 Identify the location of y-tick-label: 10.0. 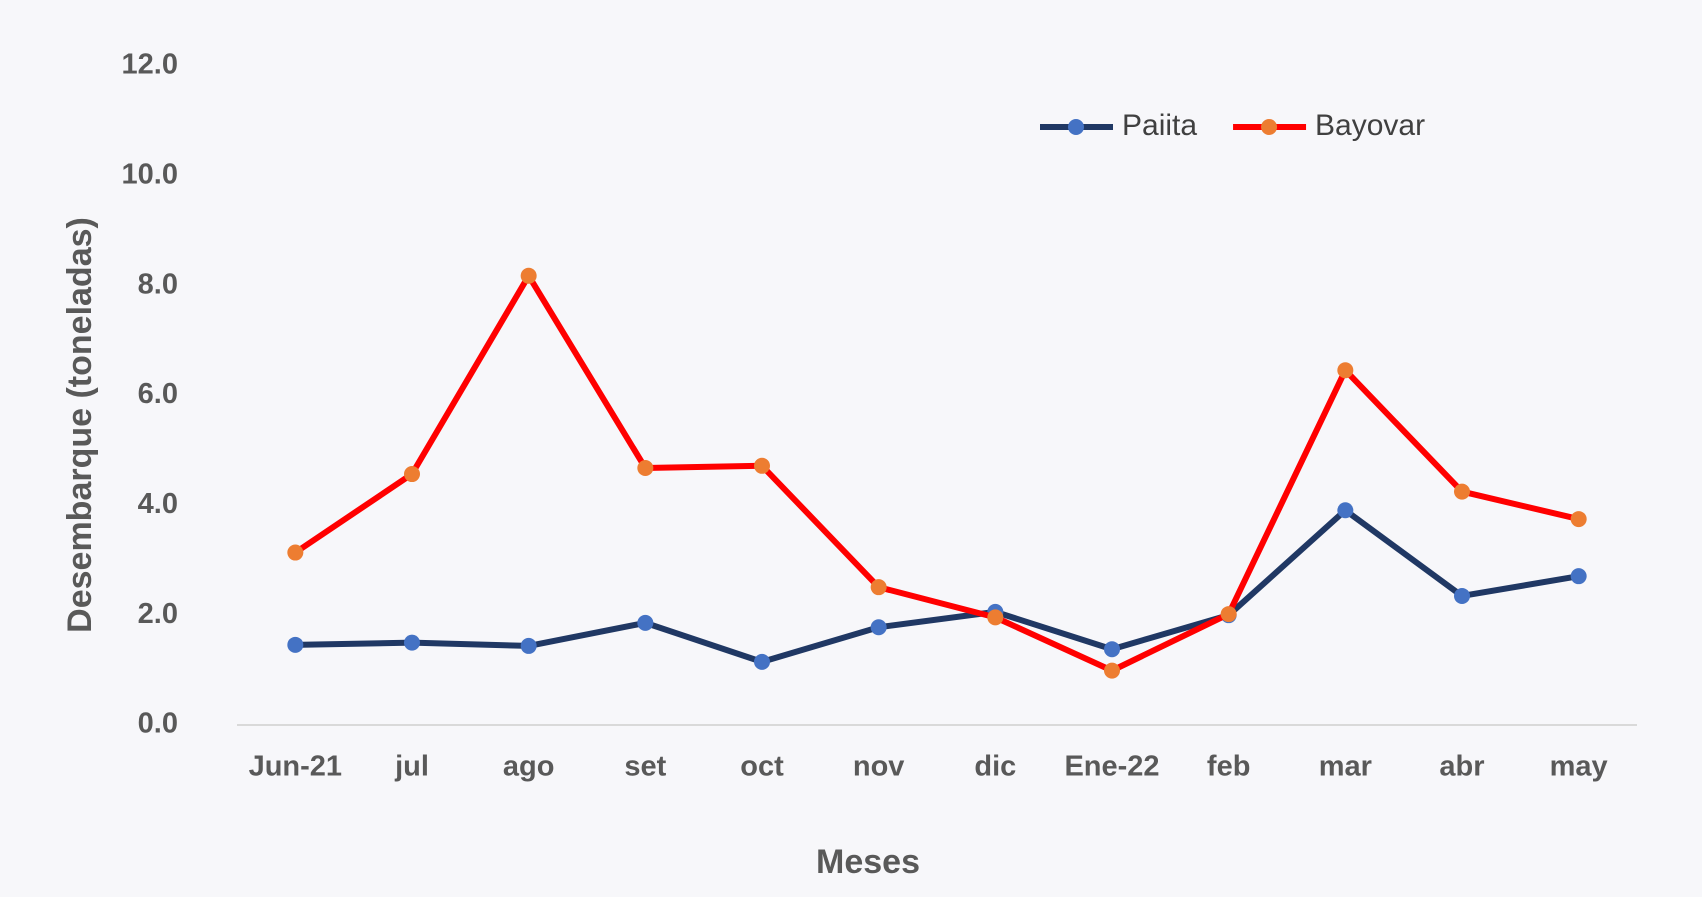
(150, 174).